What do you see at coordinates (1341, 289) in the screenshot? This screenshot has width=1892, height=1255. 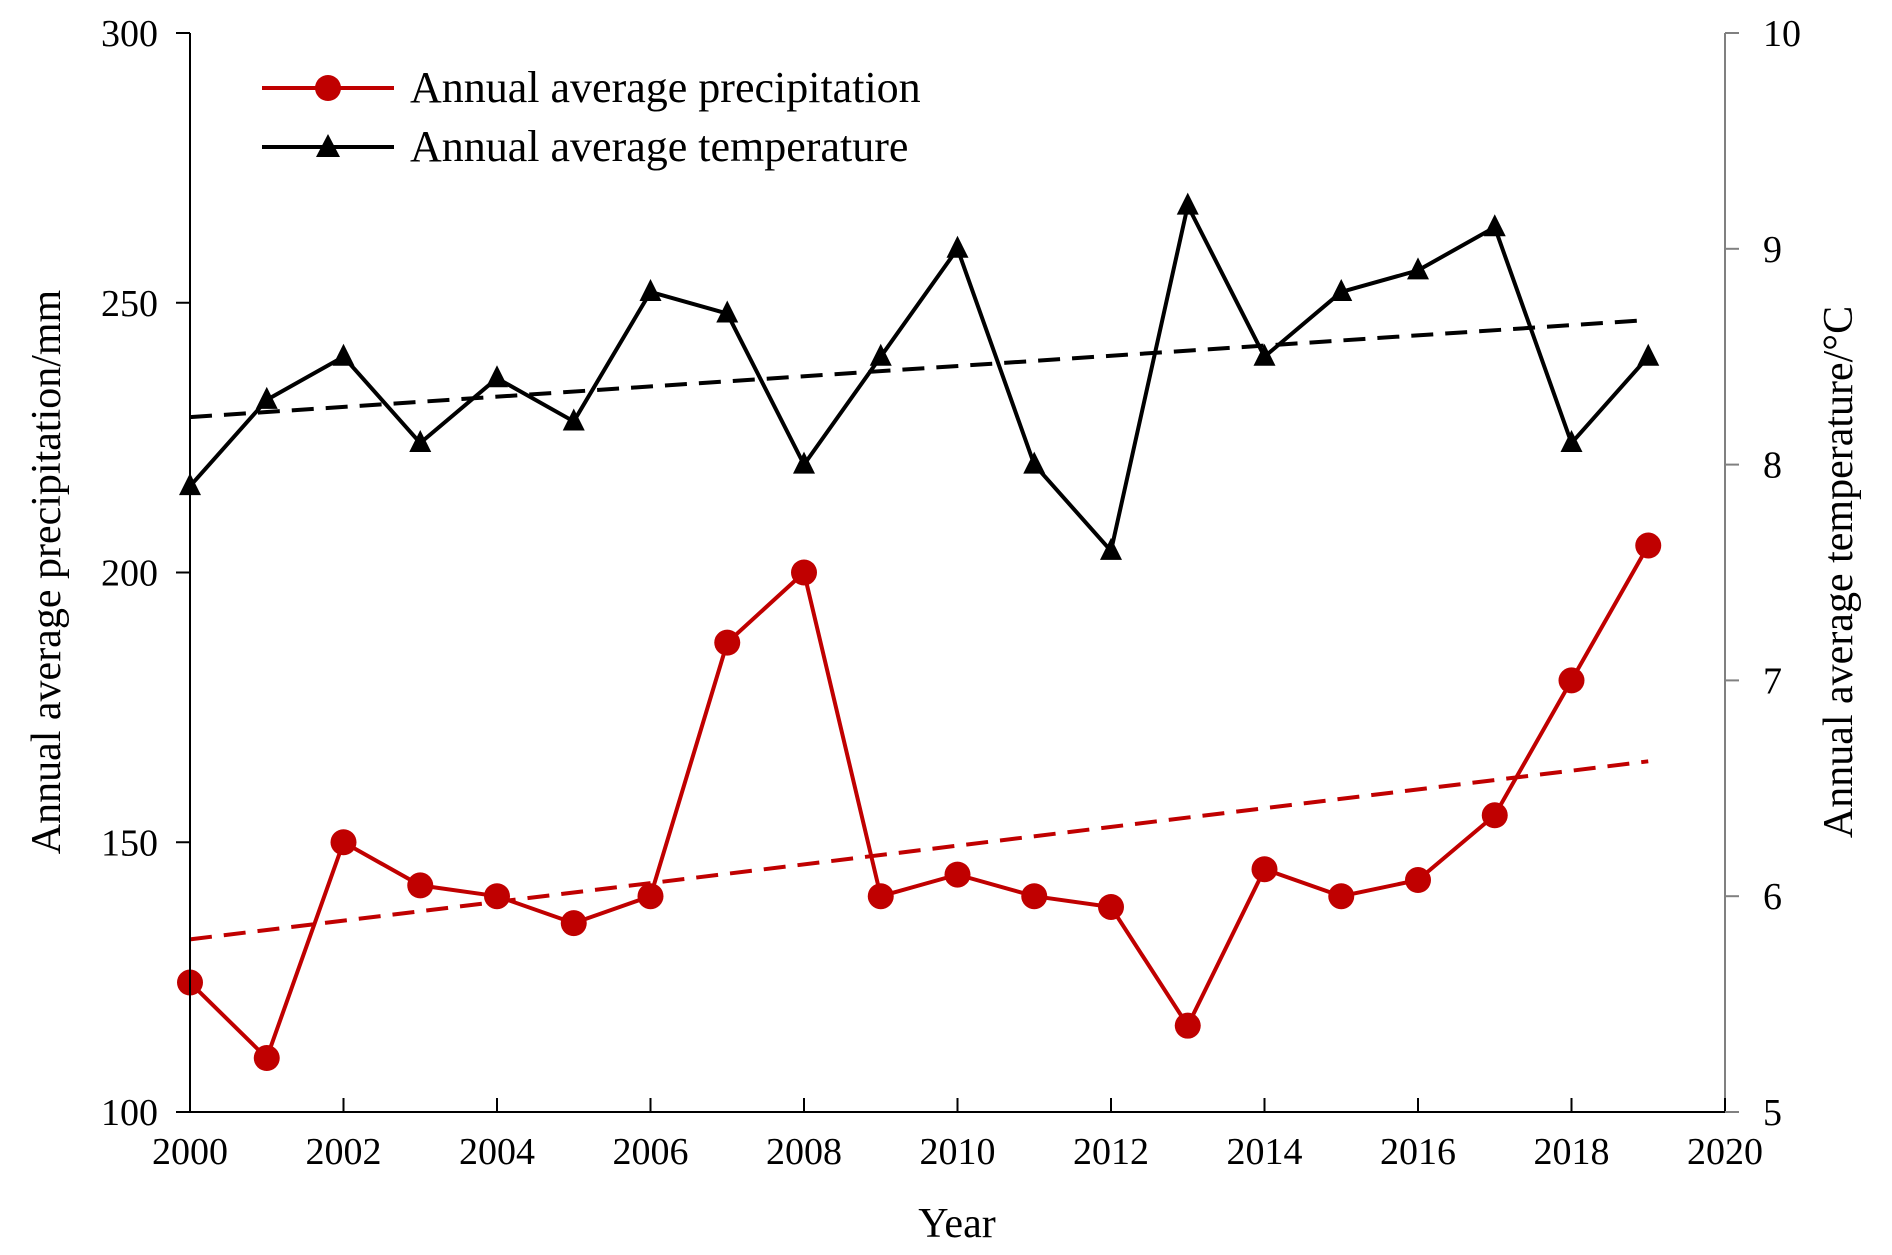 I see `temperature-point-2015` at bounding box center [1341, 289].